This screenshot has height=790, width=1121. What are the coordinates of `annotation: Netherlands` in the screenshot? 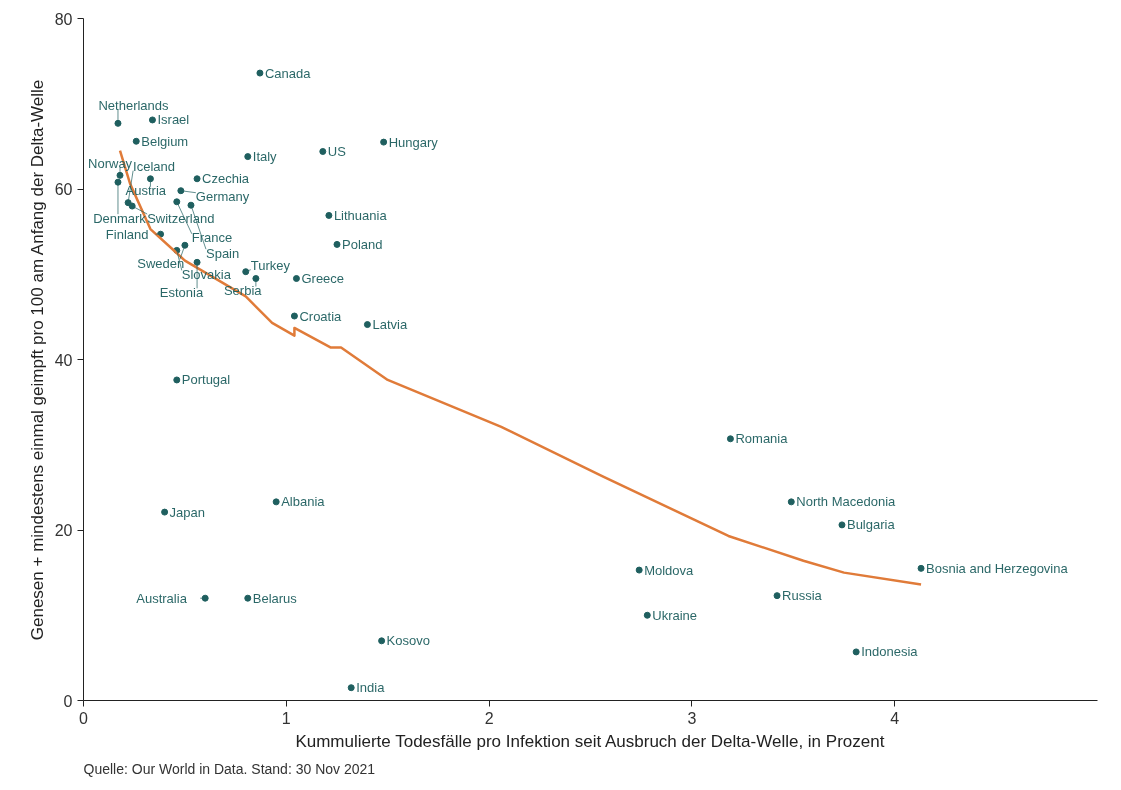 It's located at (134, 105).